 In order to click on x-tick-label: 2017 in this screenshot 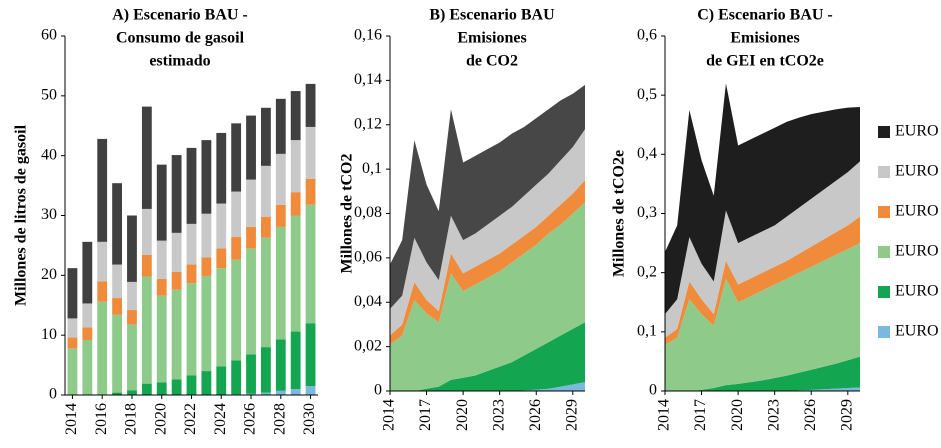, I will do `click(700, 415)`.